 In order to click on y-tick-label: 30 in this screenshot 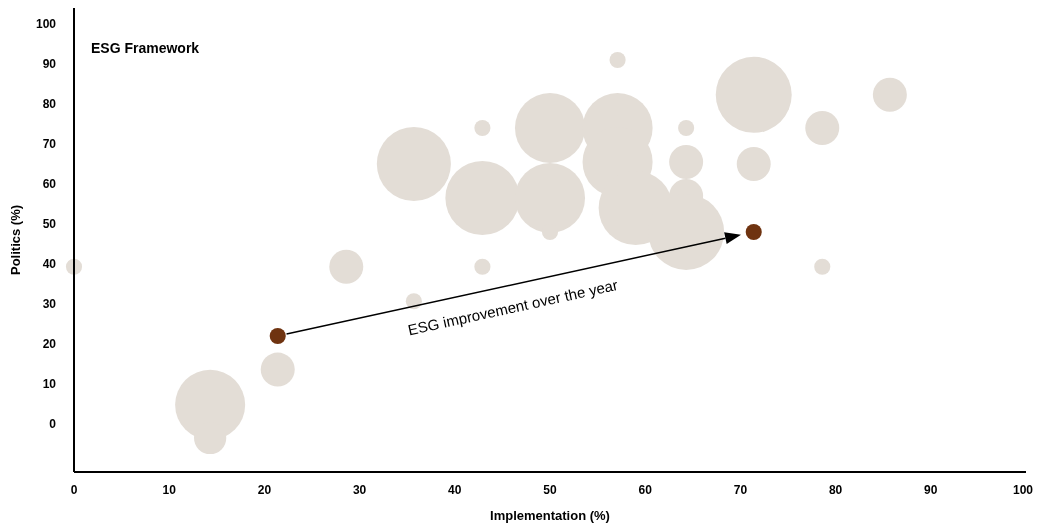, I will do `click(49, 304)`.